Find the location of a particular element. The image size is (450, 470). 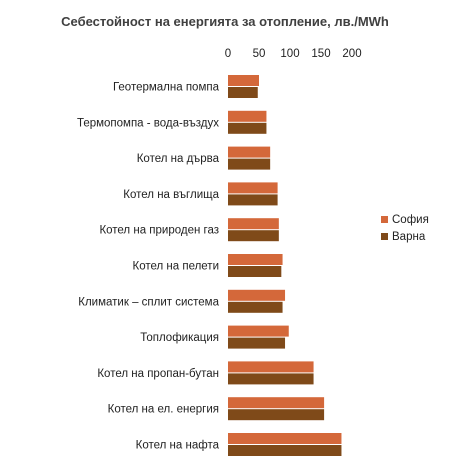

x-axis: 0 50 100 150 200 is located at coordinates (293, 54).